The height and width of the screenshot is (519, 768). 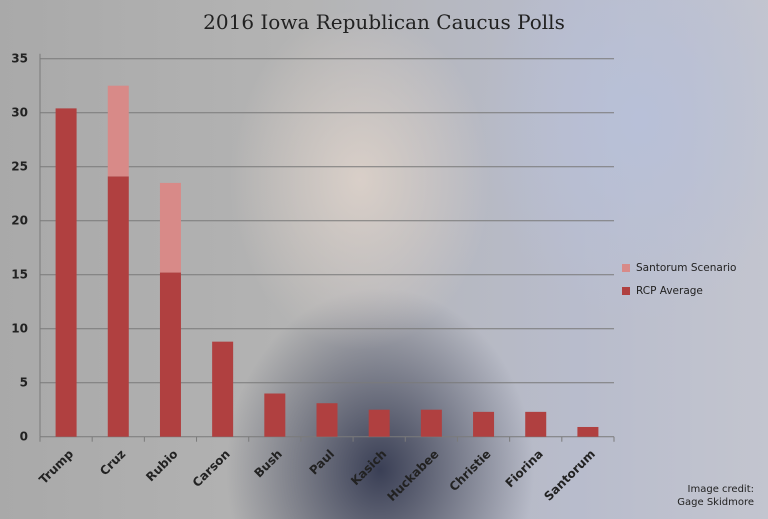 I want to click on bar-rcp-average-trump, so click(x=66, y=272).